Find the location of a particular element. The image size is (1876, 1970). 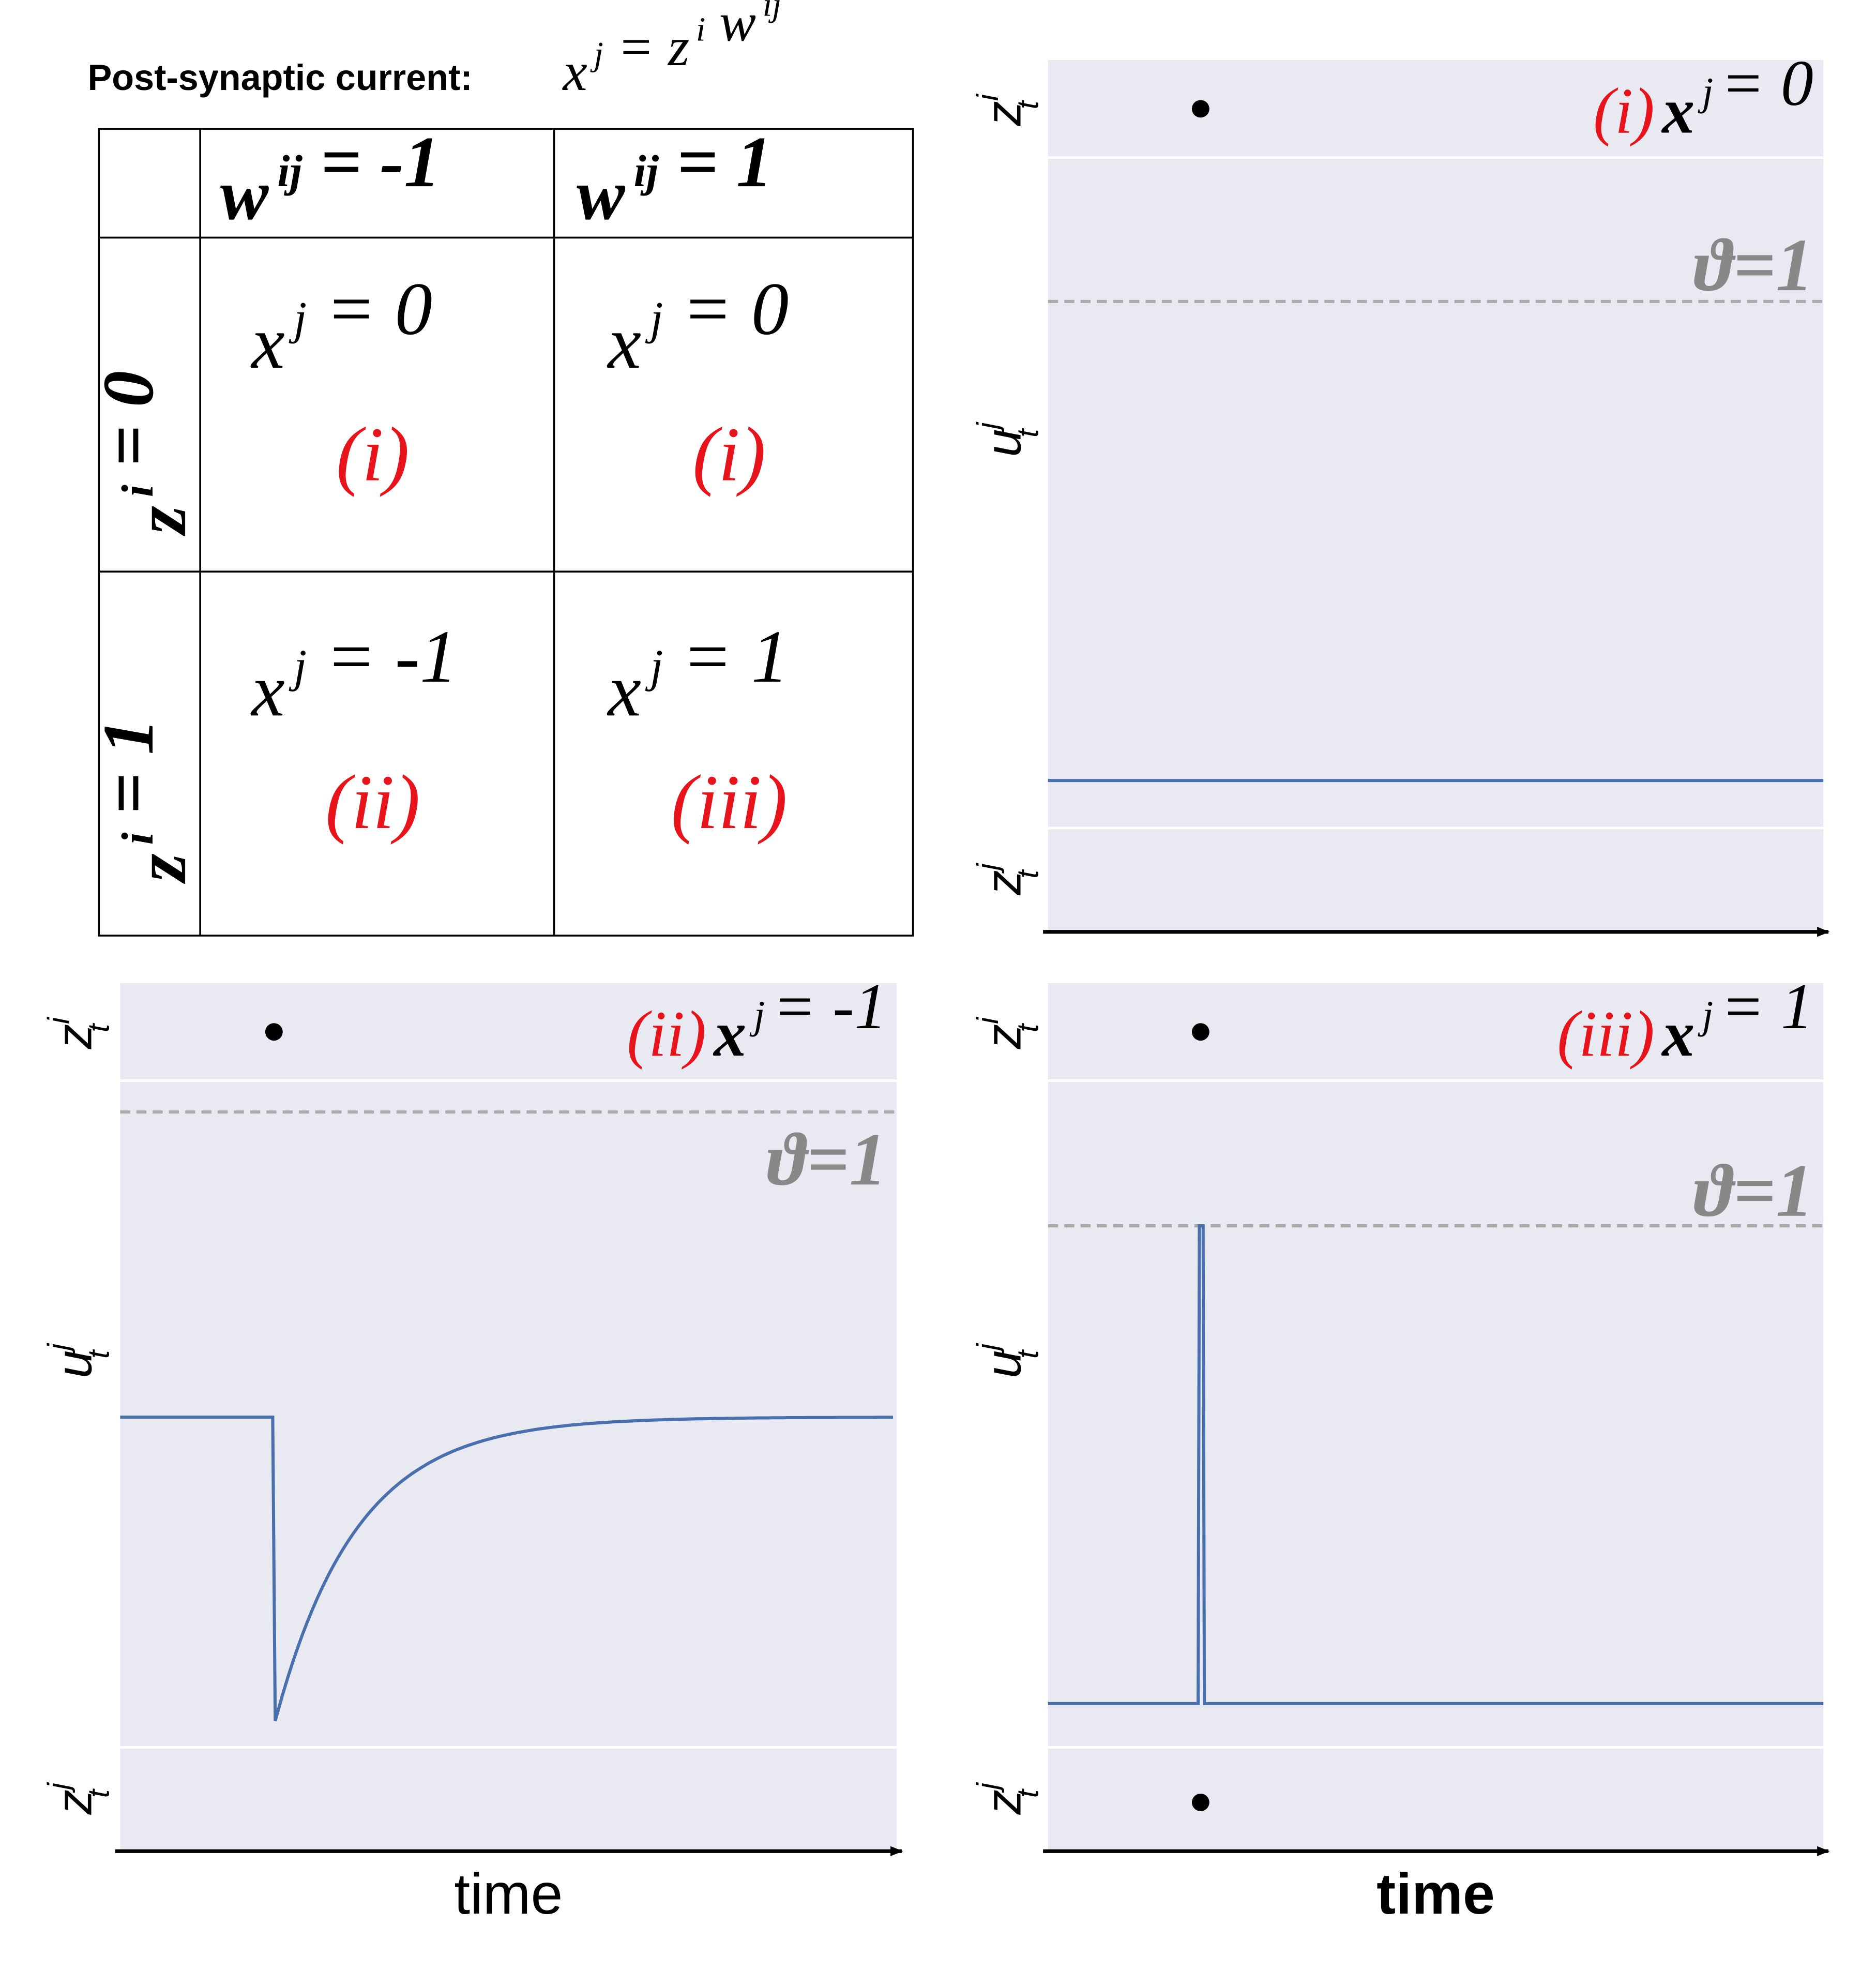

panel-case: (i) is located at coordinates (1624, 111).